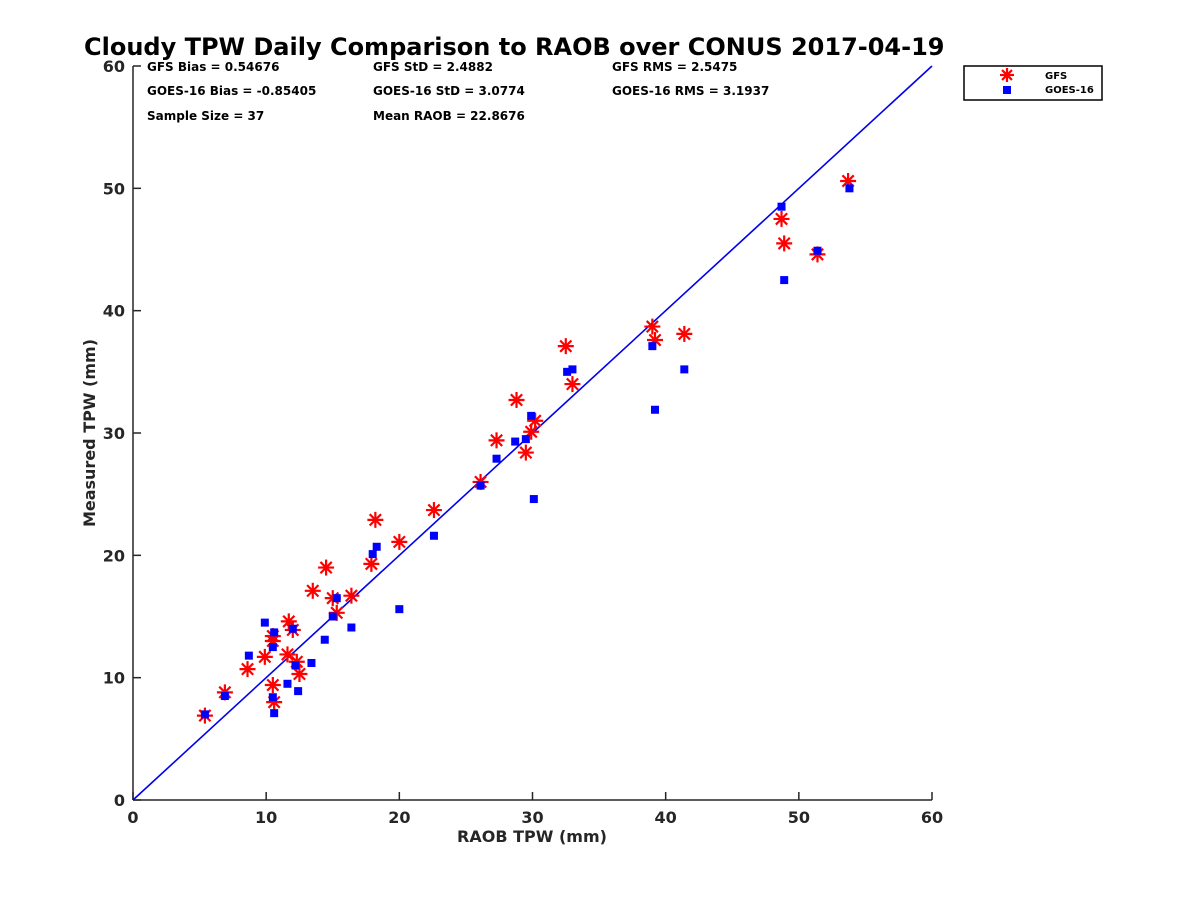  I want to click on y-tick-label: 40, so click(114, 311).